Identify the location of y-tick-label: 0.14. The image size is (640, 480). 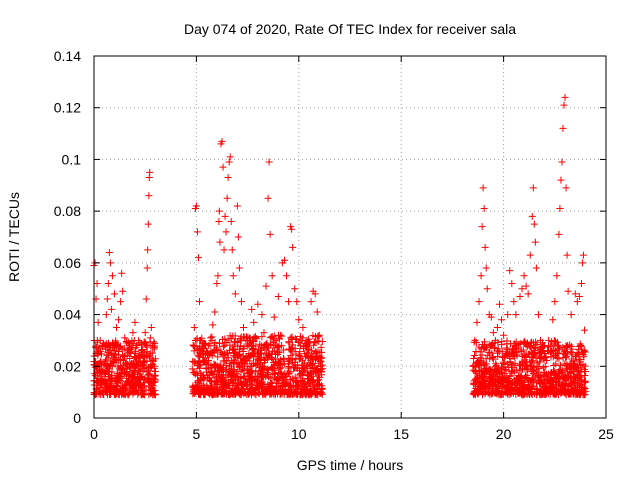
(67, 56).